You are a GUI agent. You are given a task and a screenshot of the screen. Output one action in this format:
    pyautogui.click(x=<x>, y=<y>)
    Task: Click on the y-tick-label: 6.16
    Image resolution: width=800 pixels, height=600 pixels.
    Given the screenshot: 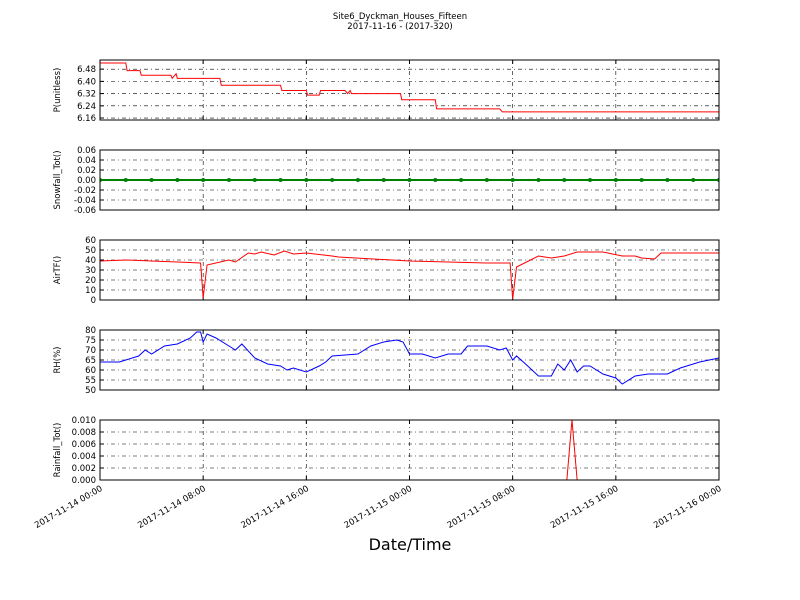 What is the action you would take?
    pyautogui.click(x=86, y=119)
    